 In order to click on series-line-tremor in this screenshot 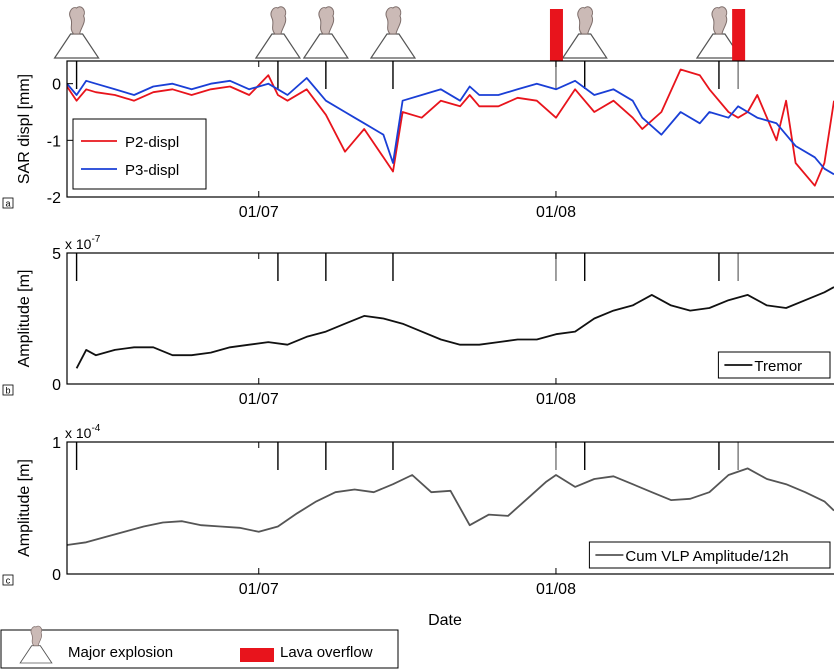, I will do `click(454, 327)`.